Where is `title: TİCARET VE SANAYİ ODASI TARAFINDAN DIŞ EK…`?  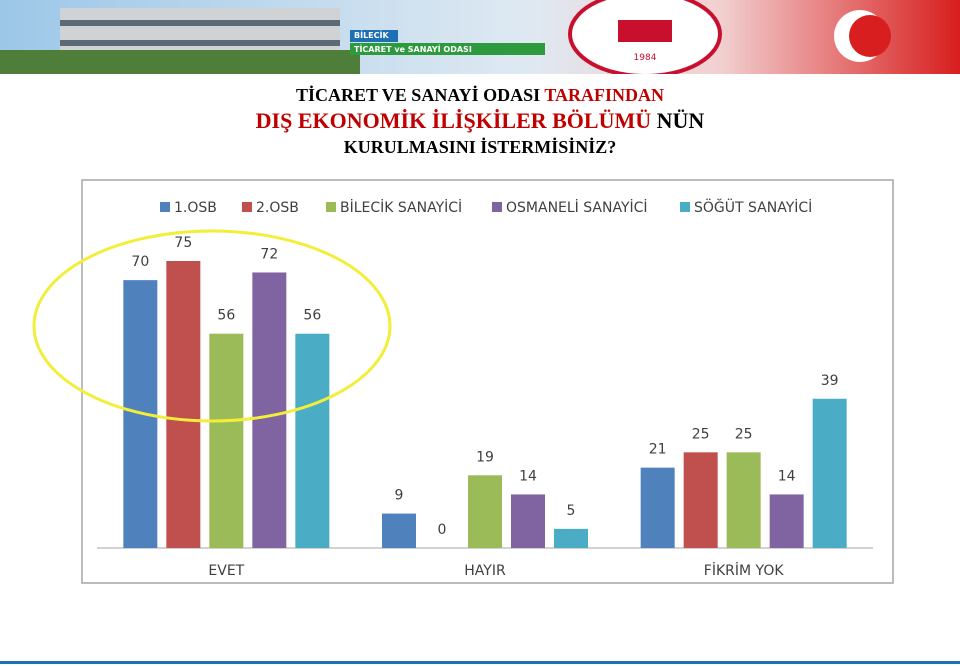 title: TİCARET VE SANAYİ ODASI TARAFINDAN DIŞ EK… is located at coordinates (480, 121).